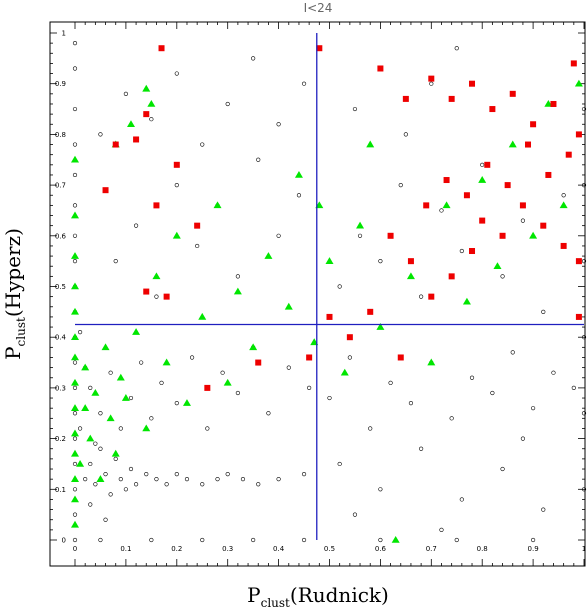  I want to click on y-axis-title: Pclust(Hyperz), so click(14, 294).